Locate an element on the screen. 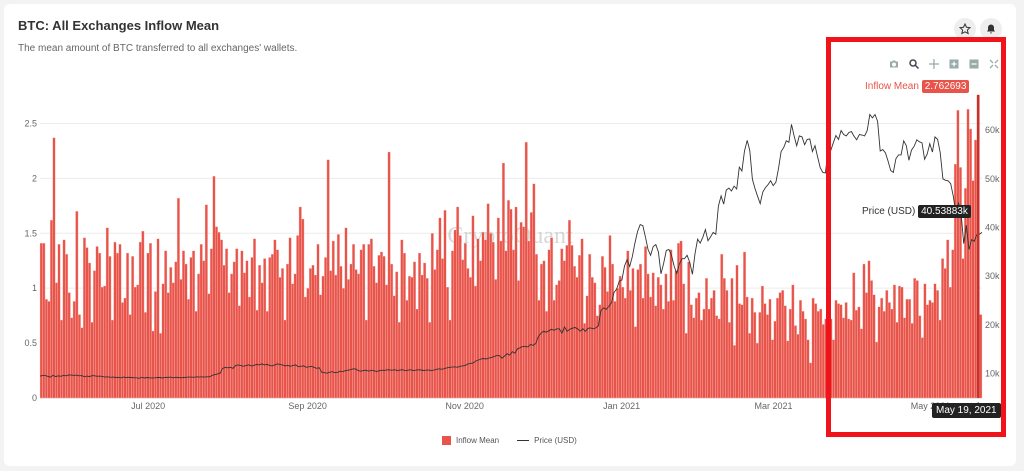  y-left-tick-label: 1.5 is located at coordinates (30, 233).